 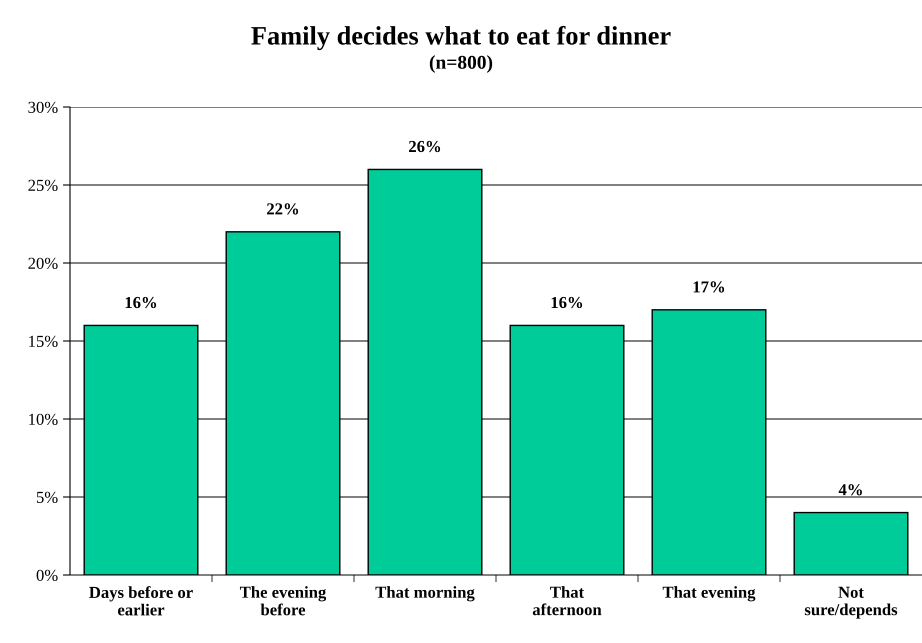 What do you see at coordinates (43, 263) in the screenshot?
I see `y-tick-label: 20%` at bounding box center [43, 263].